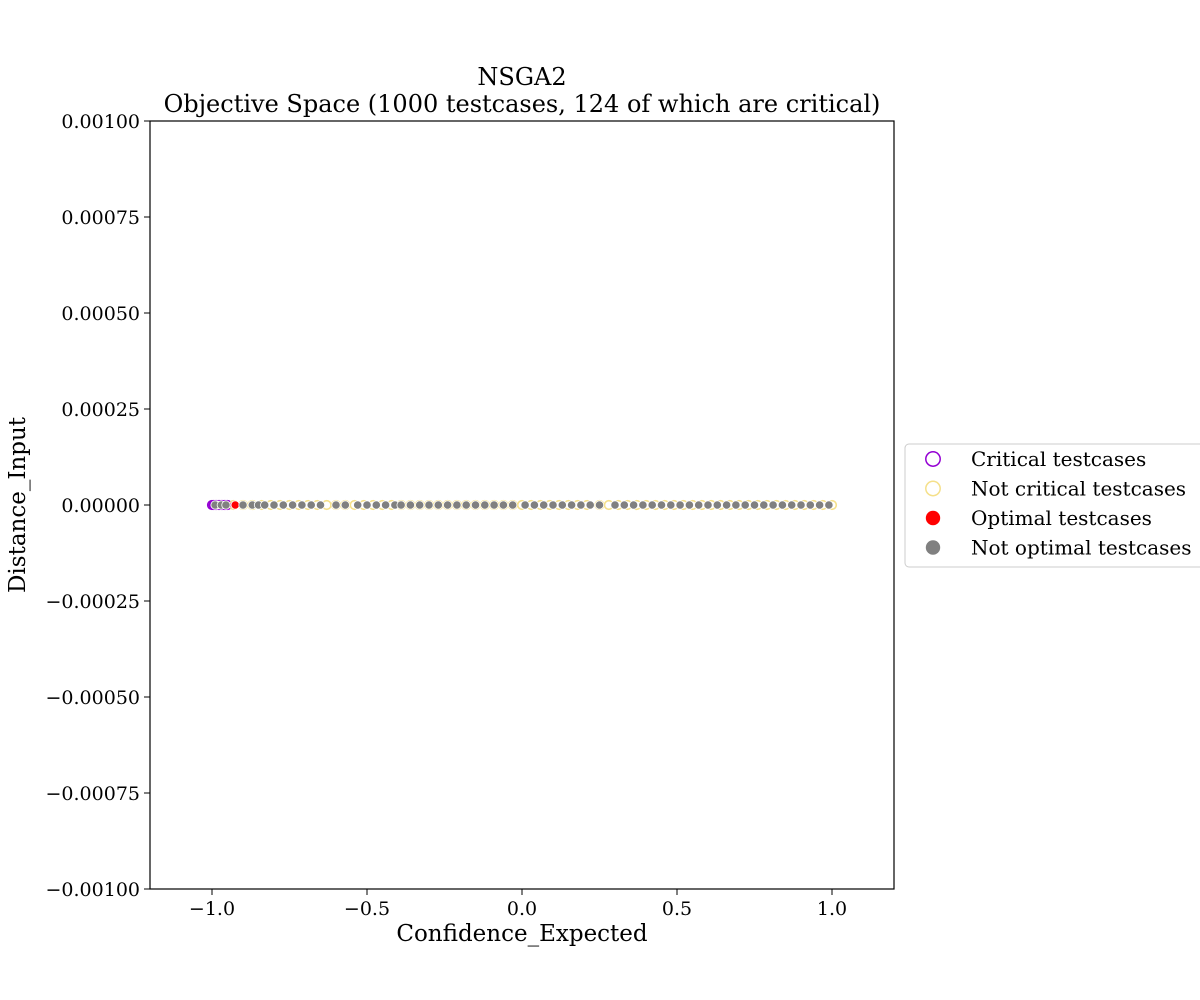  Describe the element at coordinates (1078, 489) in the screenshot. I see `legend-label-1: Not critical testcases` at that location.